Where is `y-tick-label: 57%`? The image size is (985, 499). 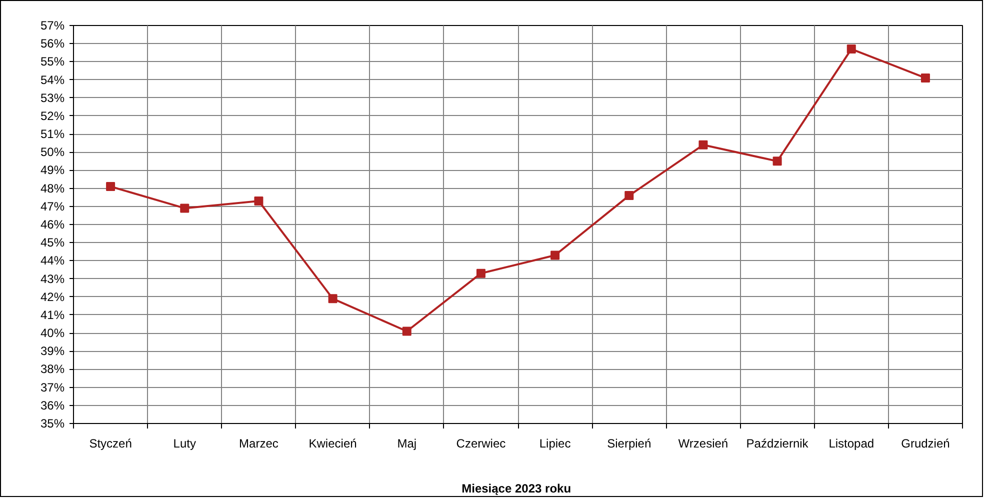
y-tick-label: 57% is located at coordinates (52, 25).